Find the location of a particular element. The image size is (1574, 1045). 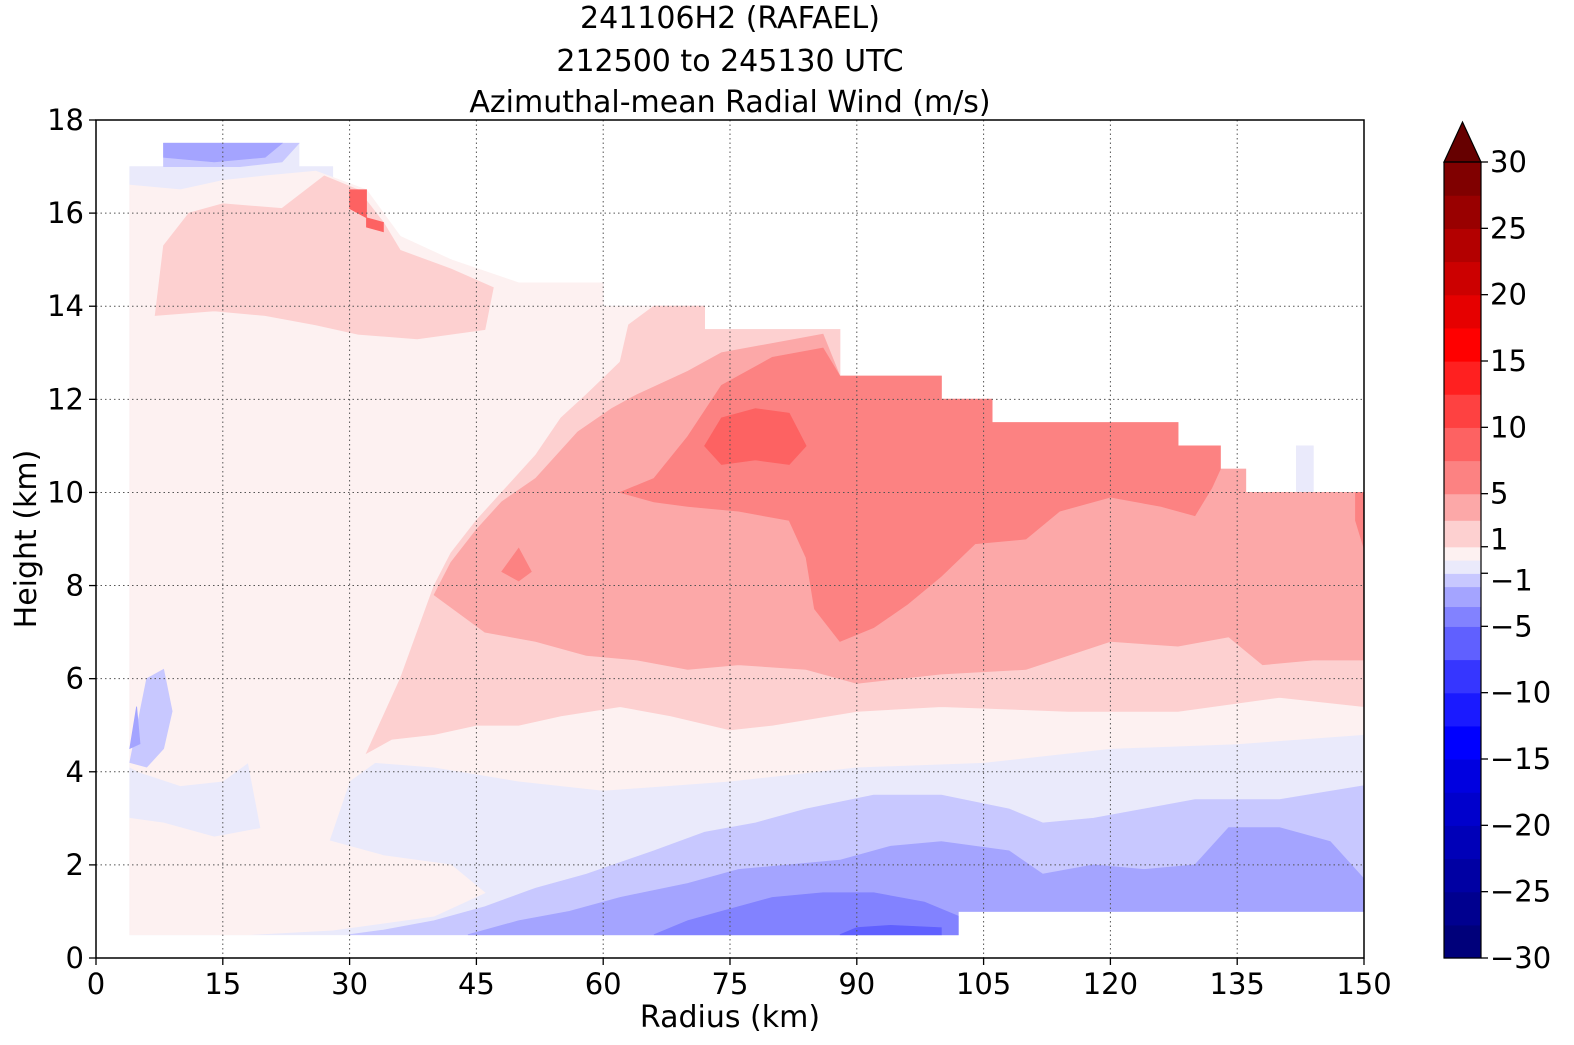

contour-region-outflow-5ms-pocket is located at coordinates (516, 564).